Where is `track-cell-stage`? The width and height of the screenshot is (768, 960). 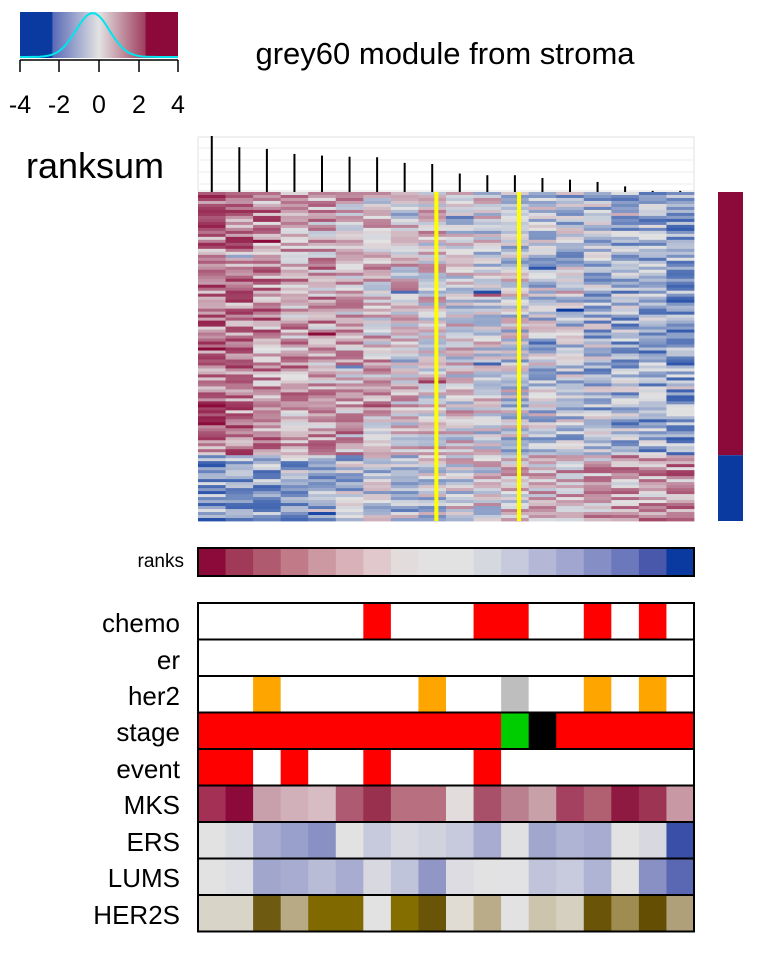 track-cell-stage is located at coordinates (377, 730).